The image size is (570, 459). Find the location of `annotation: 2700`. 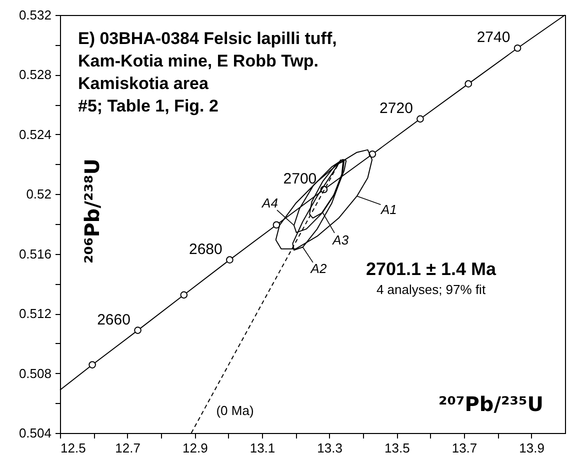

annotation: 2700 is located at coordinates (300, 179).